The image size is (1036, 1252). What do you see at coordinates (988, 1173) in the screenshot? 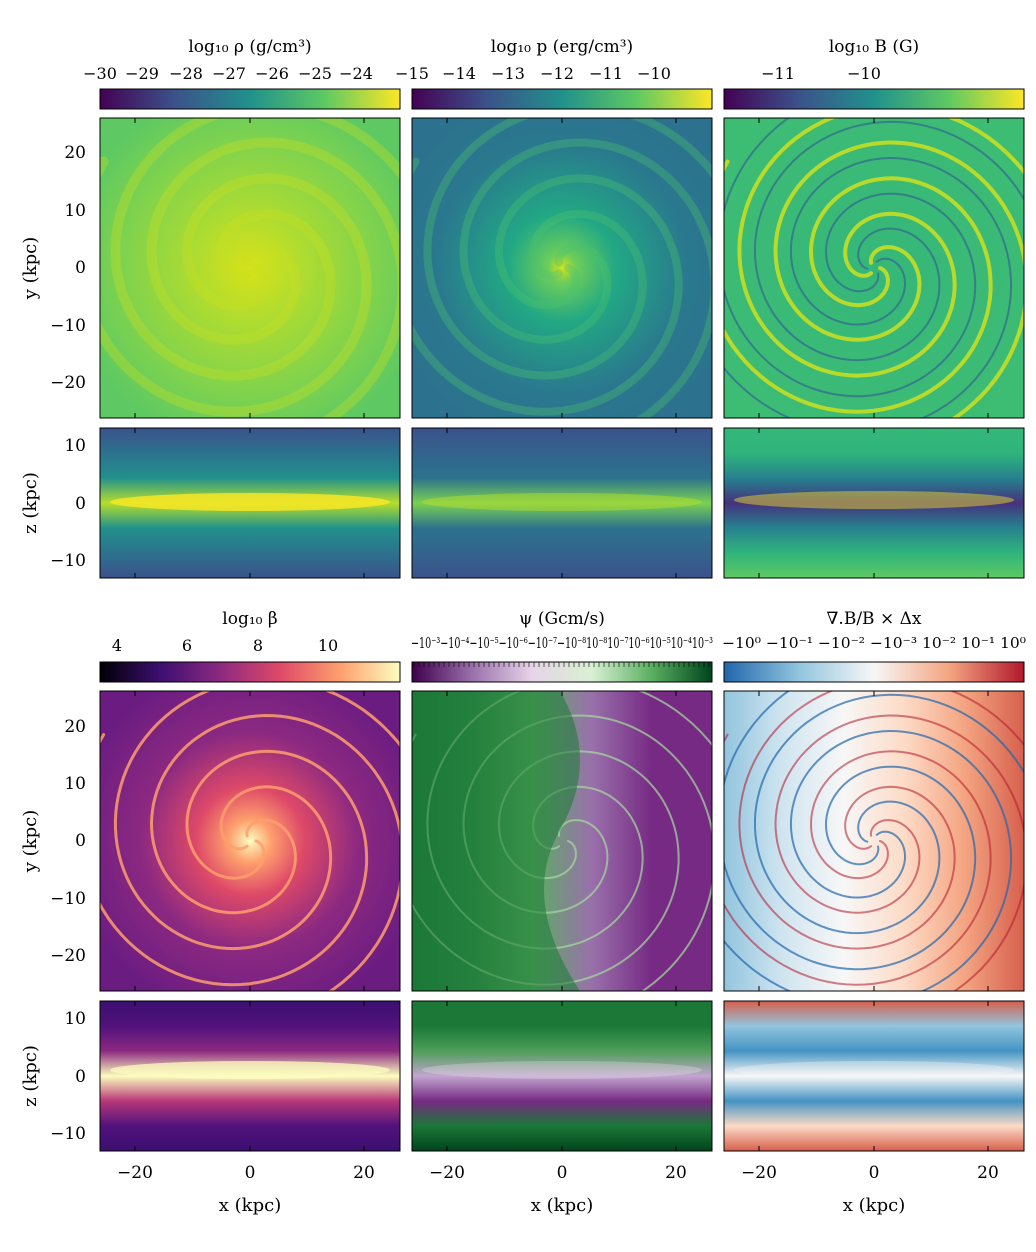
I see `xtick-c3-2: 20` at bounding box center [988, 1173].